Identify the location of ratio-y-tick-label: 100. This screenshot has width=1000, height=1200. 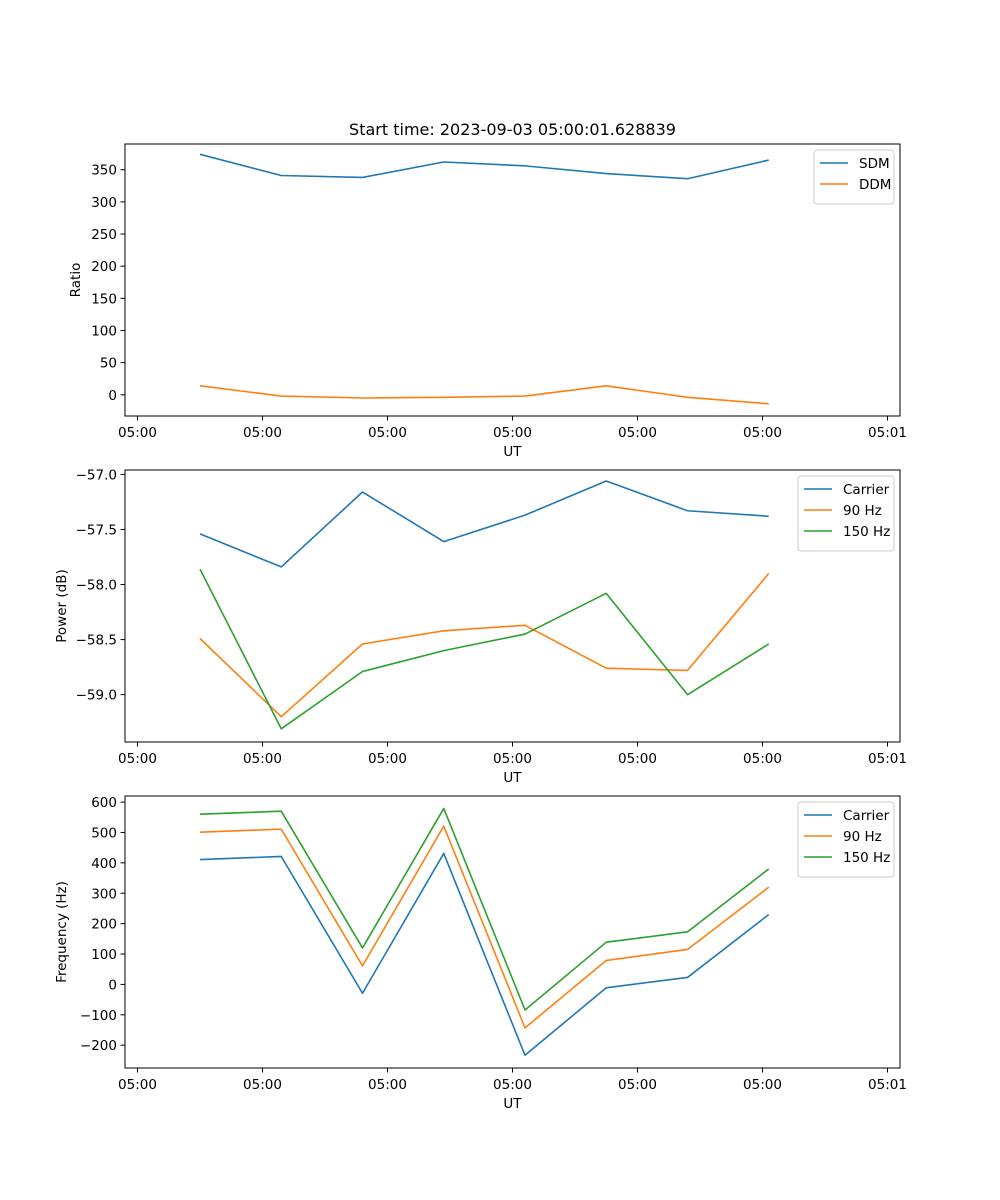
(104, 331).